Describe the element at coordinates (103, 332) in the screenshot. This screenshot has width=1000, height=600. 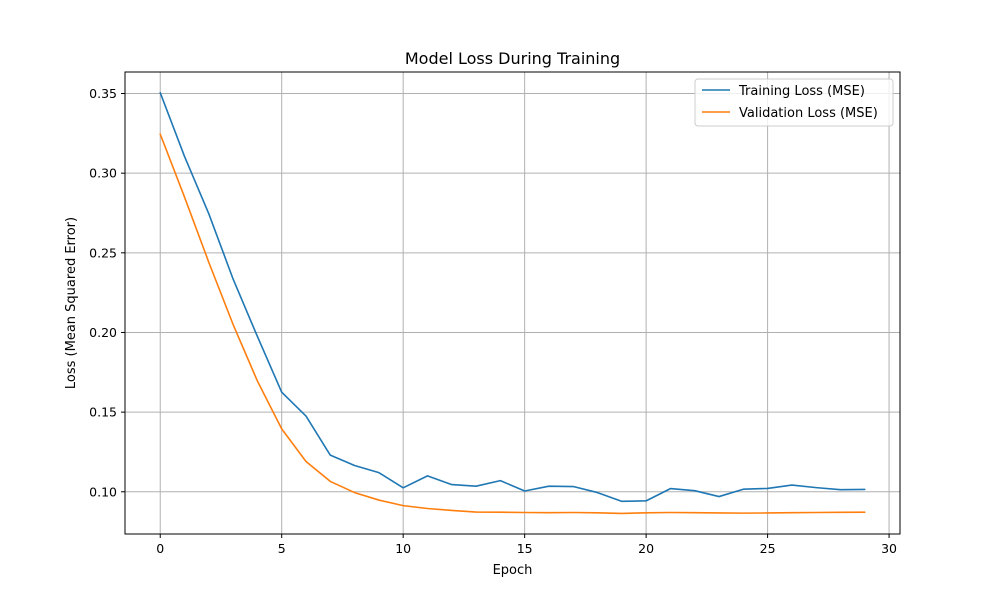
I see `y-tick-label: 0.20` at that location.